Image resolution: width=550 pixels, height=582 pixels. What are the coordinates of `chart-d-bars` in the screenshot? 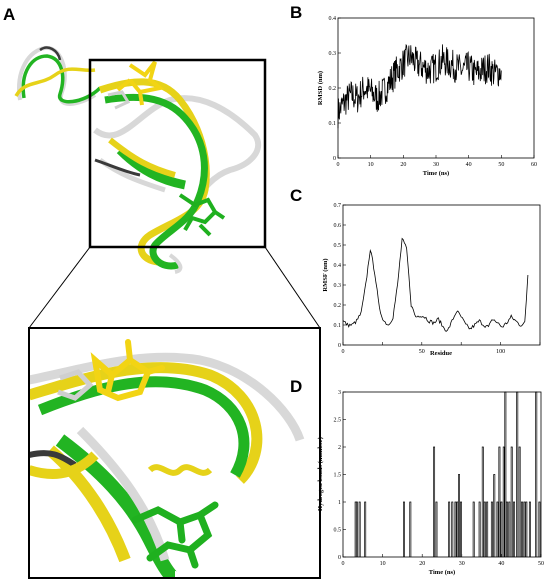 It's located at (447, 474).